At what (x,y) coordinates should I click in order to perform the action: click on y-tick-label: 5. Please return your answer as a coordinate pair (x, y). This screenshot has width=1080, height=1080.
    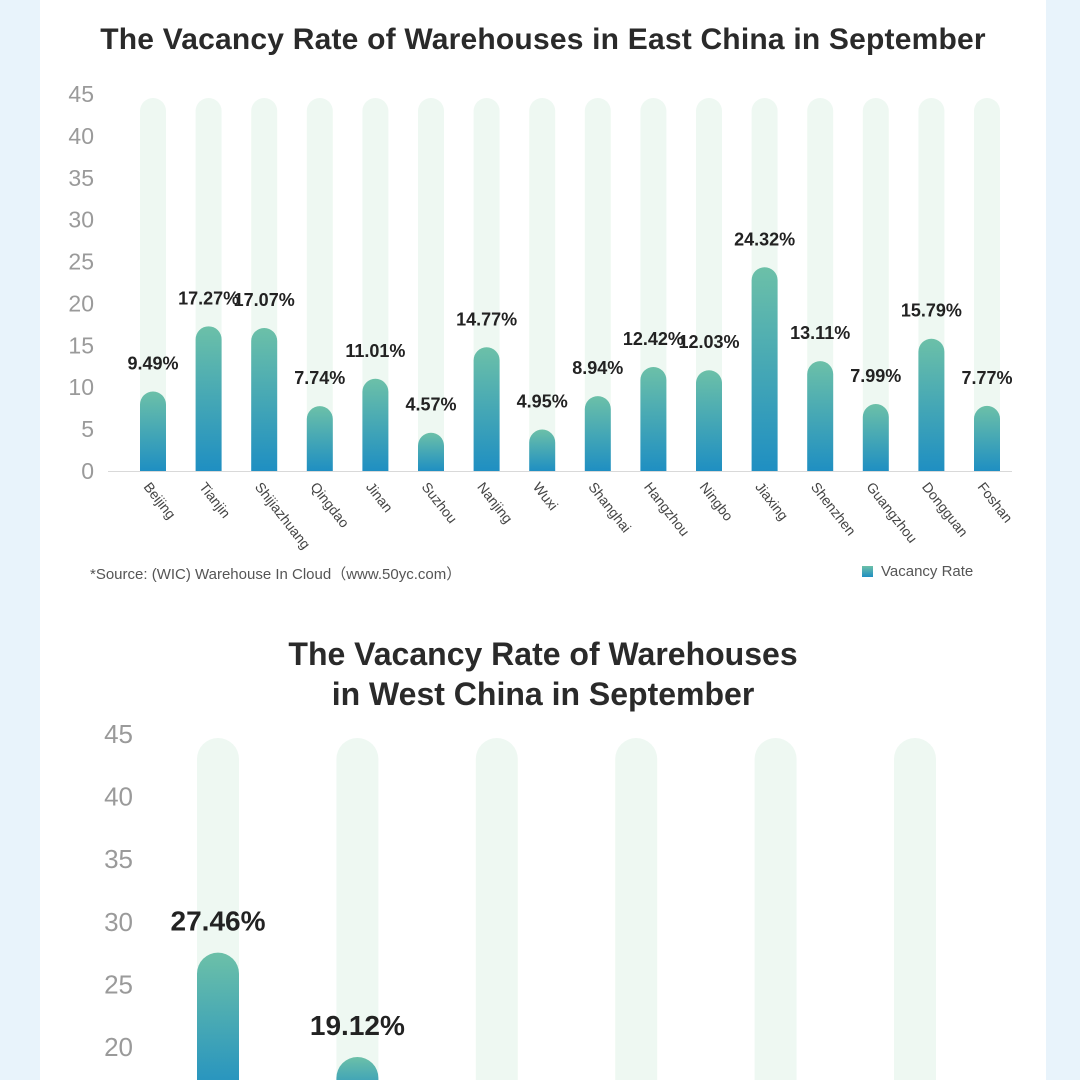
    Looking at the image, I should click on (87, 429).